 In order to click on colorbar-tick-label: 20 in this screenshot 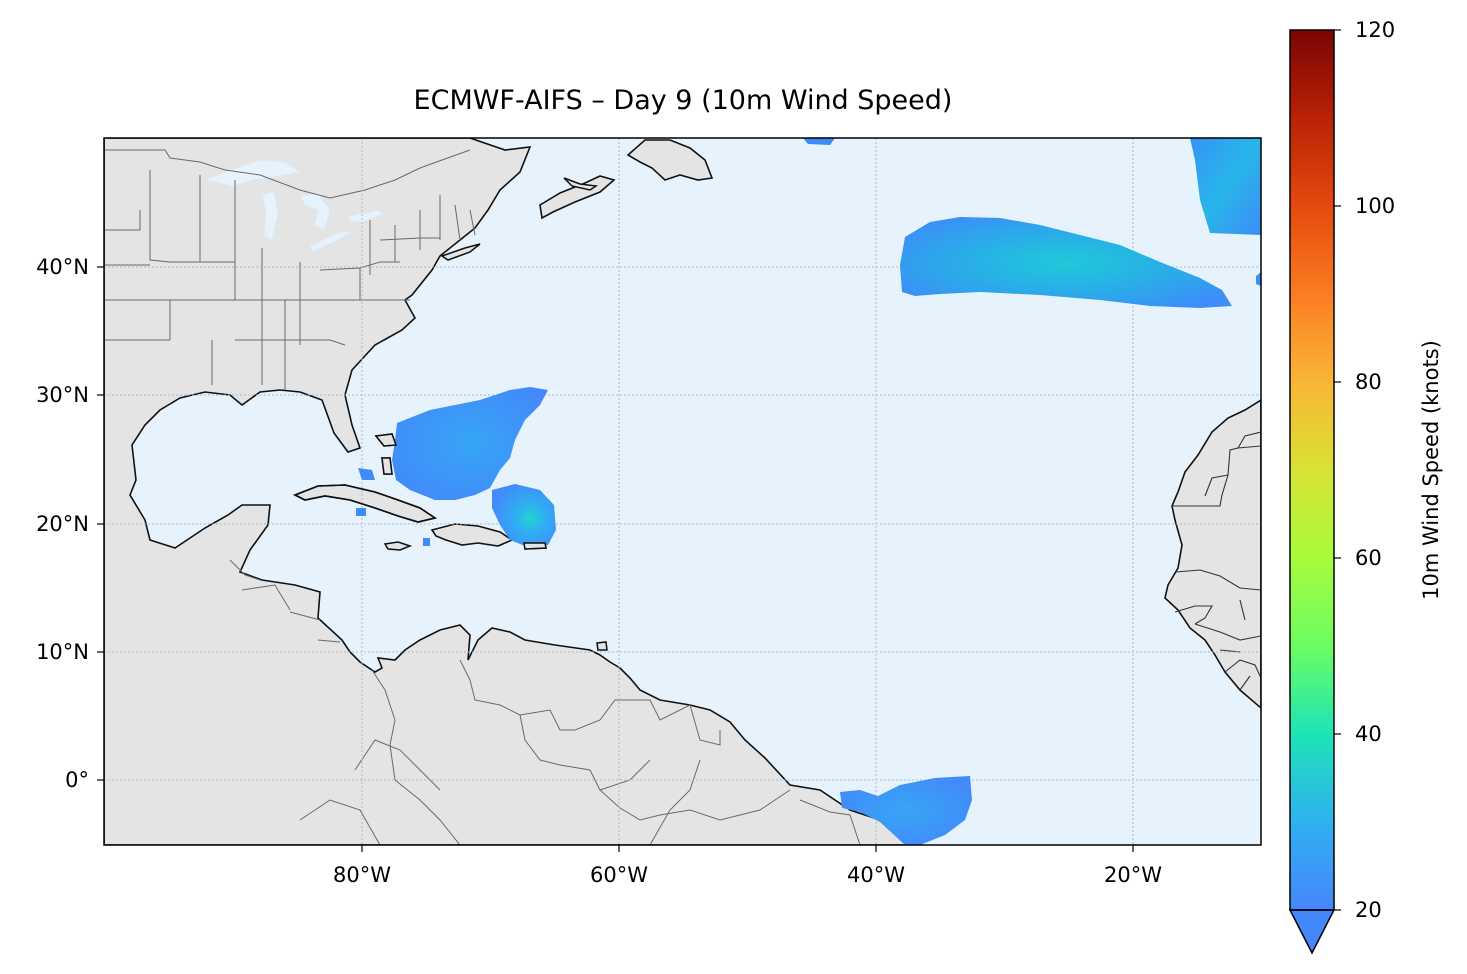, I will do `click(1368, 910)`.